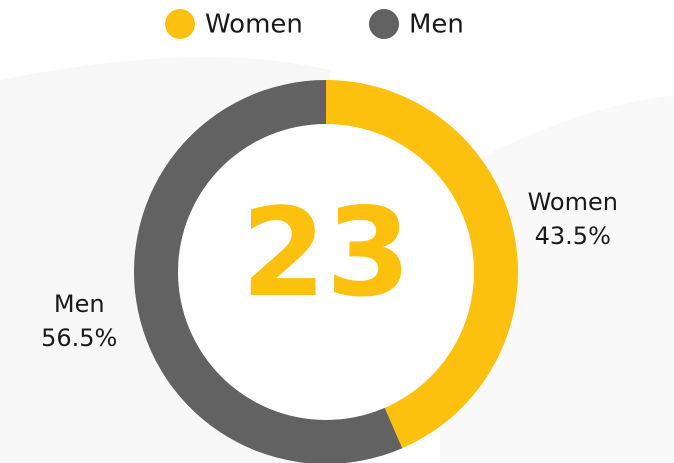  Describe the element at coordinates (79, 304) in the screenshot. I see `data-label-name: Men` at that location.